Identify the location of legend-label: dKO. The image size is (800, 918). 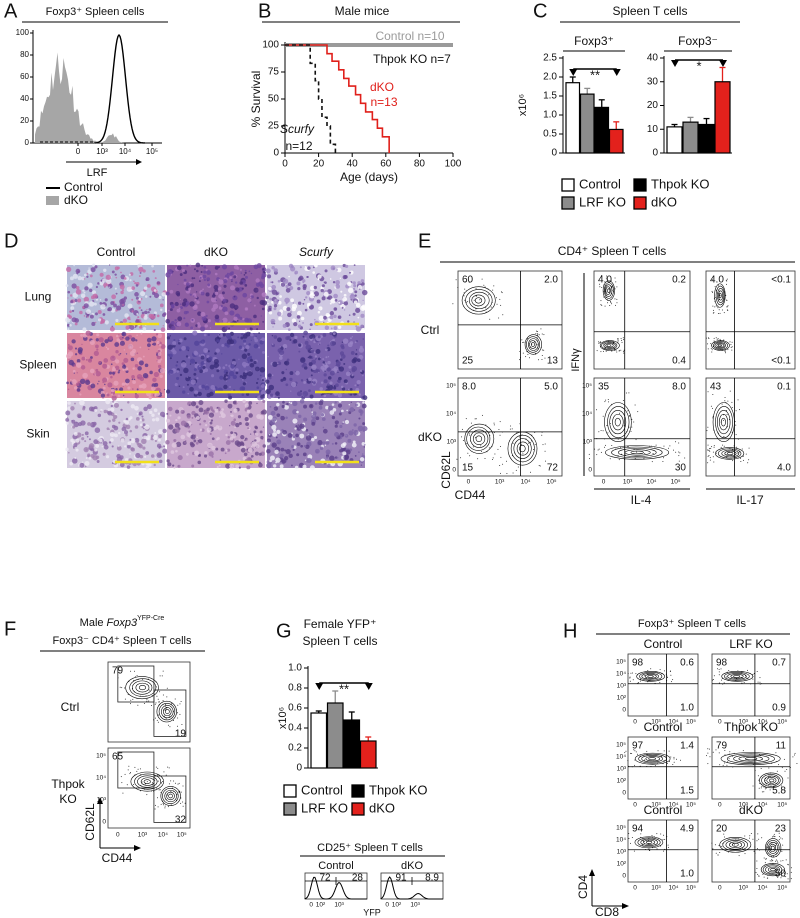
(382, 807).